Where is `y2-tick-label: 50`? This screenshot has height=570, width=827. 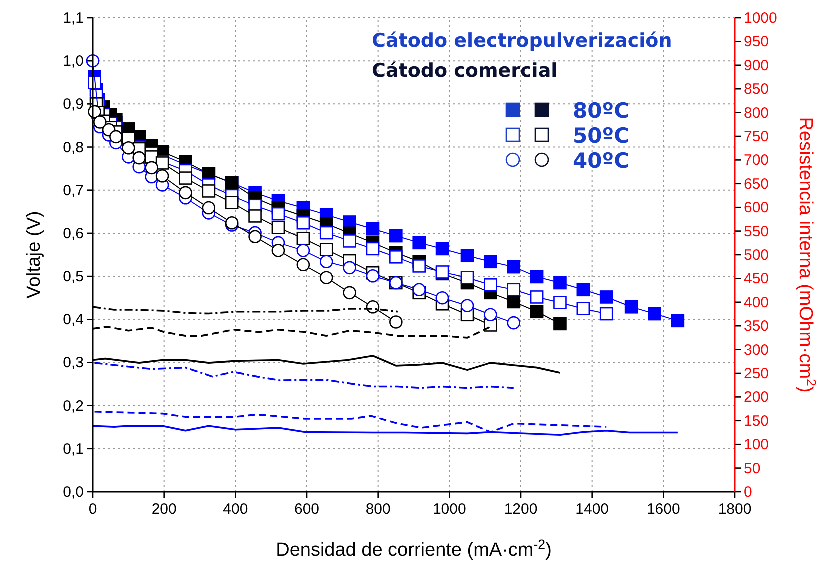
y2-tick-label: 50 is located at coordinates (752, 469).